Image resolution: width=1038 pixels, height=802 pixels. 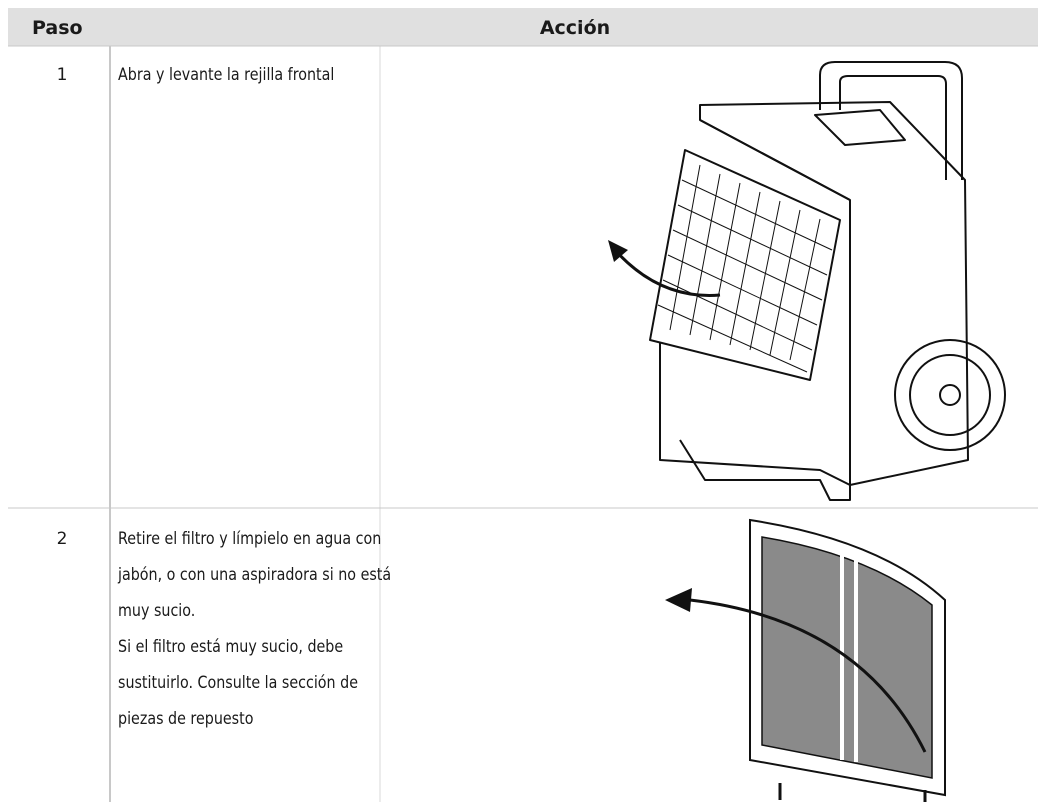 I want to click on grille-pattern, so click(x=745, y=268).